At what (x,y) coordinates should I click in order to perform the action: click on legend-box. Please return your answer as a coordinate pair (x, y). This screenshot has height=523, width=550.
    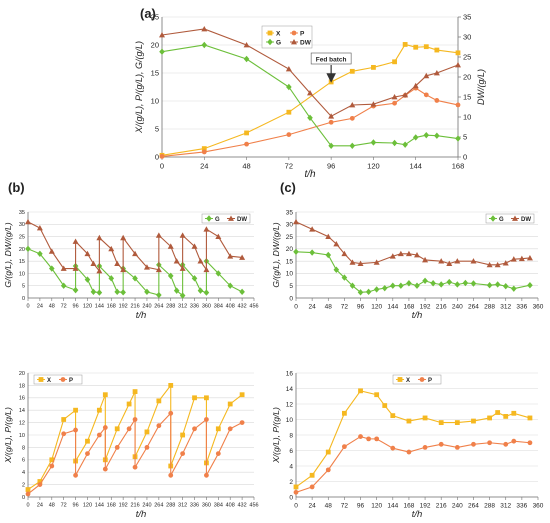
    Looking at the image, I should click on (58, 379).